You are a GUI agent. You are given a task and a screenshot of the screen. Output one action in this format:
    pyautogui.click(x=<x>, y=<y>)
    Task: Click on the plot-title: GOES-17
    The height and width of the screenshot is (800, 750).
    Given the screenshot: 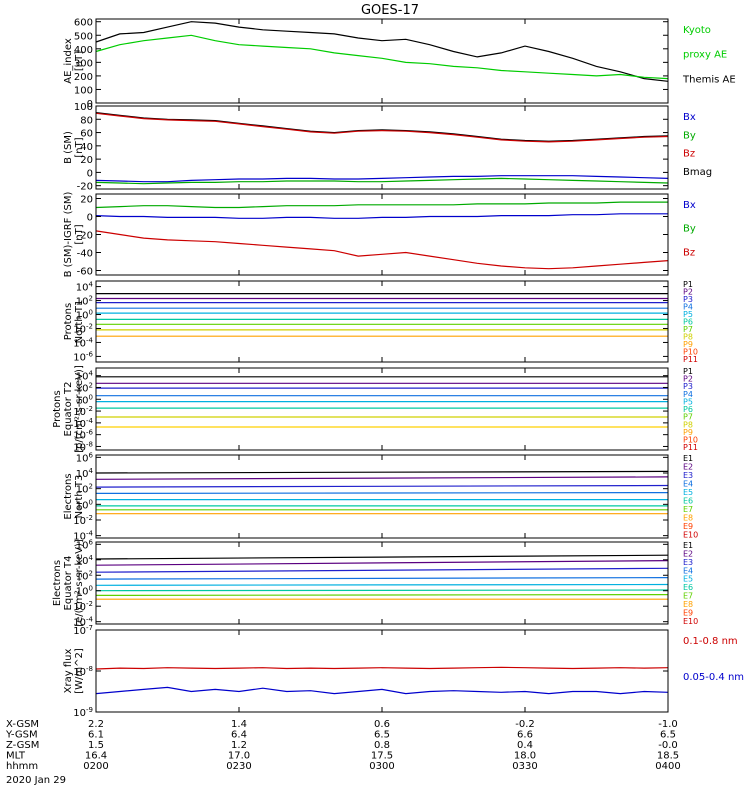 What is the action you would take?
    pyautogui.click(x=390, y=10)
    